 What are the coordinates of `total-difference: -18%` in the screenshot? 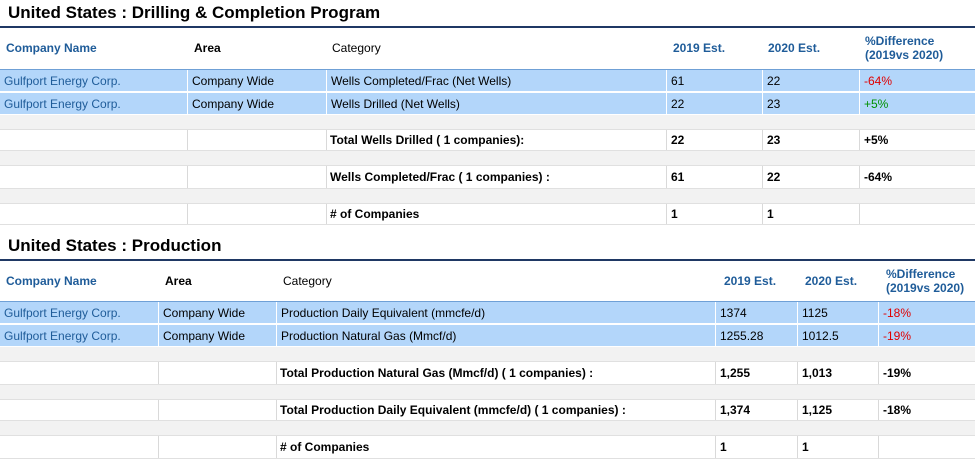 It's located at (926, 410).